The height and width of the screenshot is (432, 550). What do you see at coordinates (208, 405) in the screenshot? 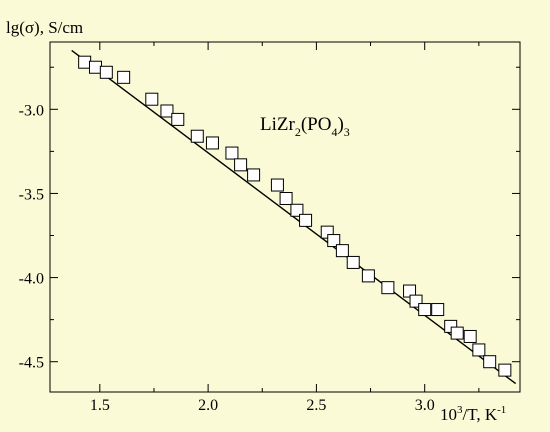
I see `x-tick-label: 2.0` at bounding box center [208, 405].